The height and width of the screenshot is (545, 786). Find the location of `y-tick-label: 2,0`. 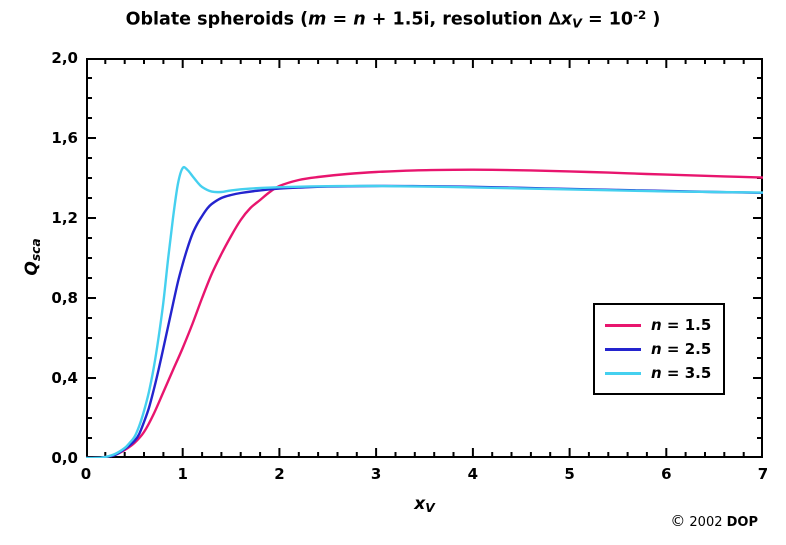

y-tick-label: 2,0 is located at coordinates (64, 58).